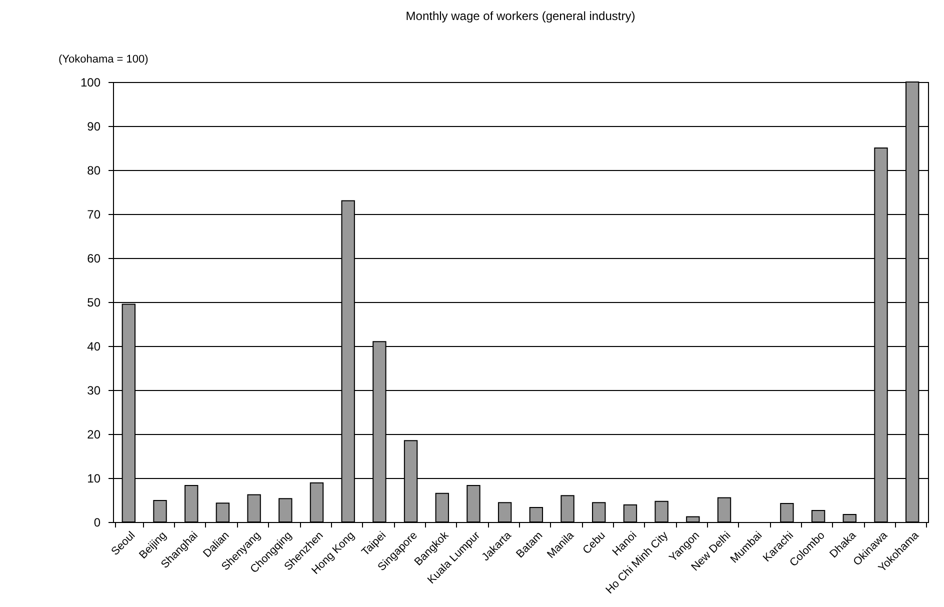 The width and height of the screenshot is (944, 607). Describe the element at coordinates (94, 347) in the screenshot. I see `y-tick-label: 40` at that location.